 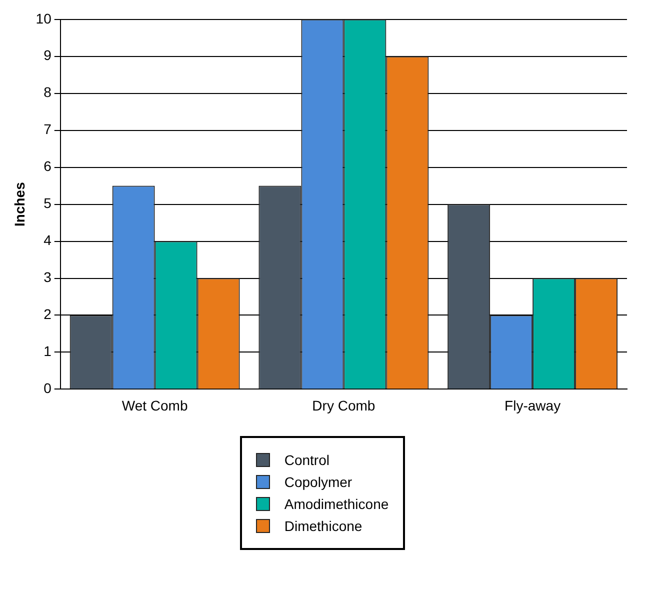 What do you see at coordinates (48, 388) in the screenshot?
I see `y-tick-label: 0` at bounding box center [48, 388].